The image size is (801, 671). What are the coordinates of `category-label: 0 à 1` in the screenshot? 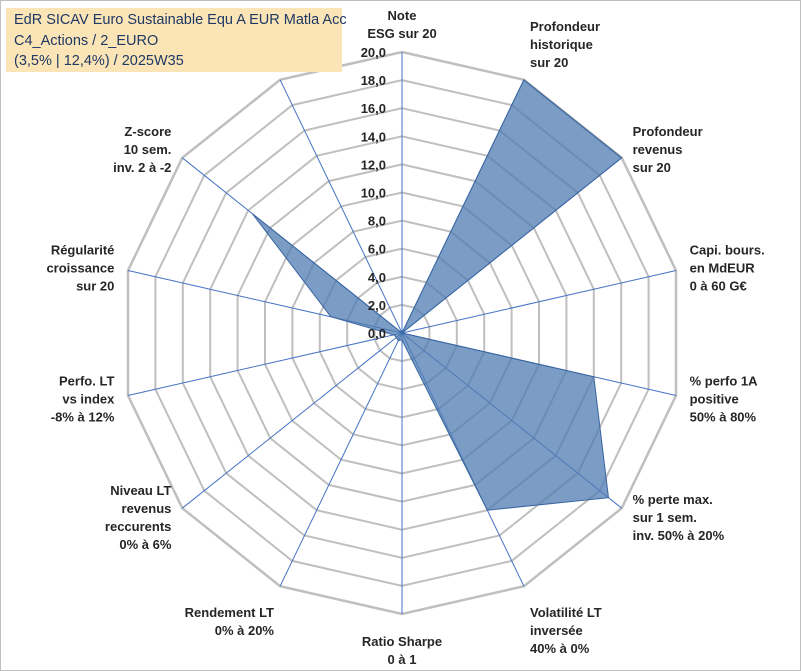 It's located at (402, 659).